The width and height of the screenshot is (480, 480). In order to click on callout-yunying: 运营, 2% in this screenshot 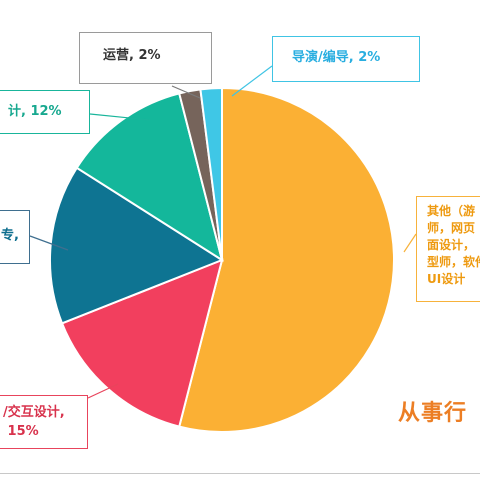, I will do `click(145, 58)`.